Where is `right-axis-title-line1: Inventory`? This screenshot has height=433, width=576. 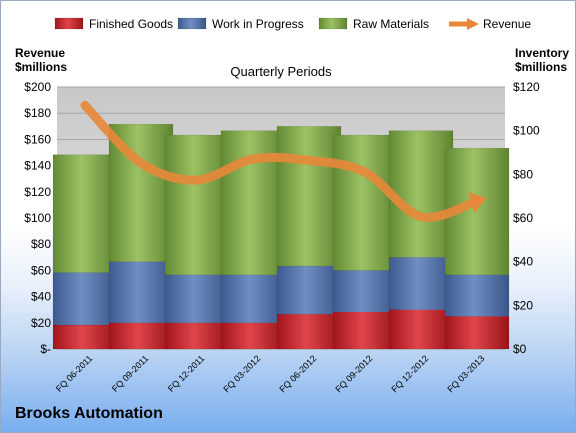 right-axis-title-line1: Inventory is located at coordinates (542, 53).